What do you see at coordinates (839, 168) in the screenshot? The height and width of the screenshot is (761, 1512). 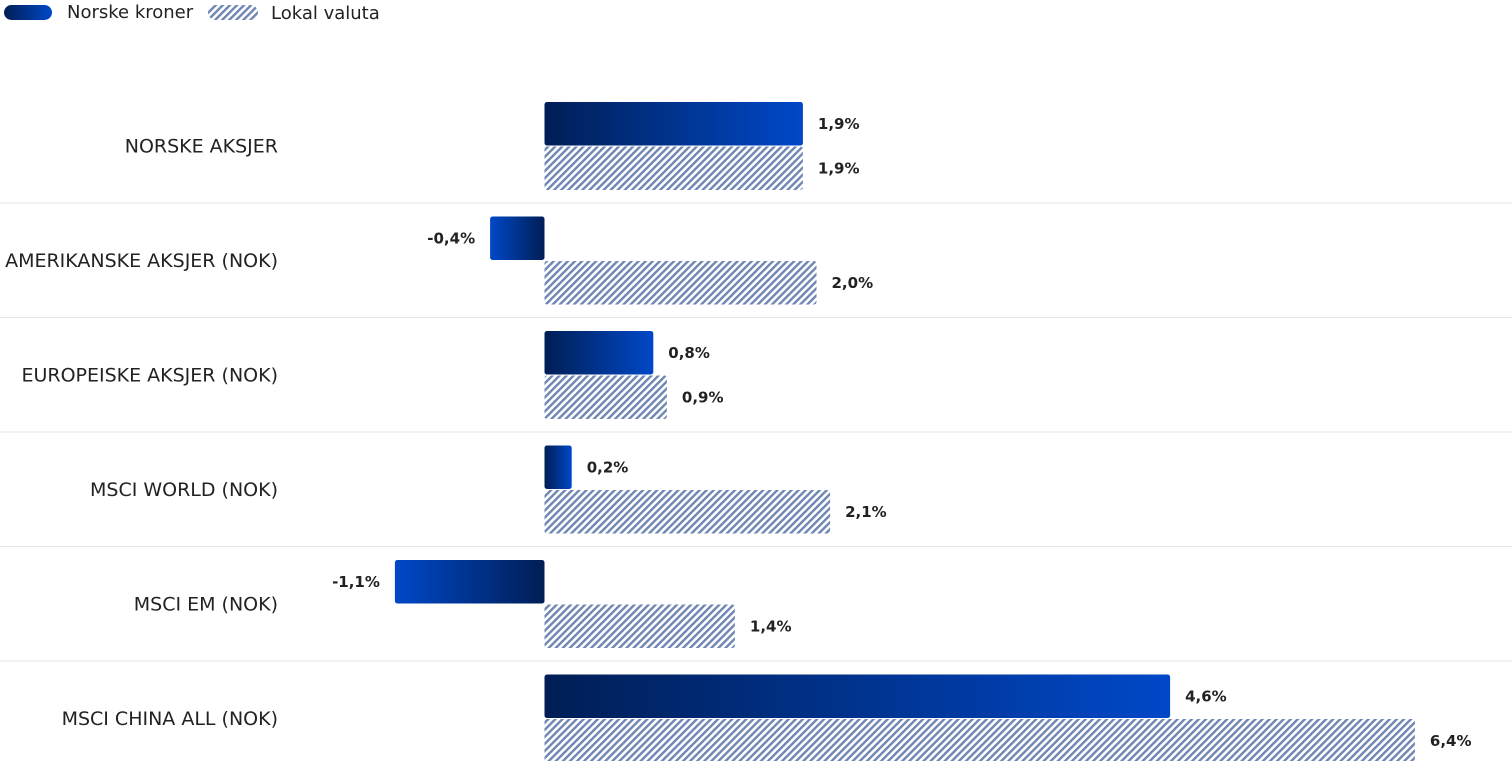 I see `value-label-lokal-valuta-norske-aksjer: 1,9%` at bounding box center [839, 168].